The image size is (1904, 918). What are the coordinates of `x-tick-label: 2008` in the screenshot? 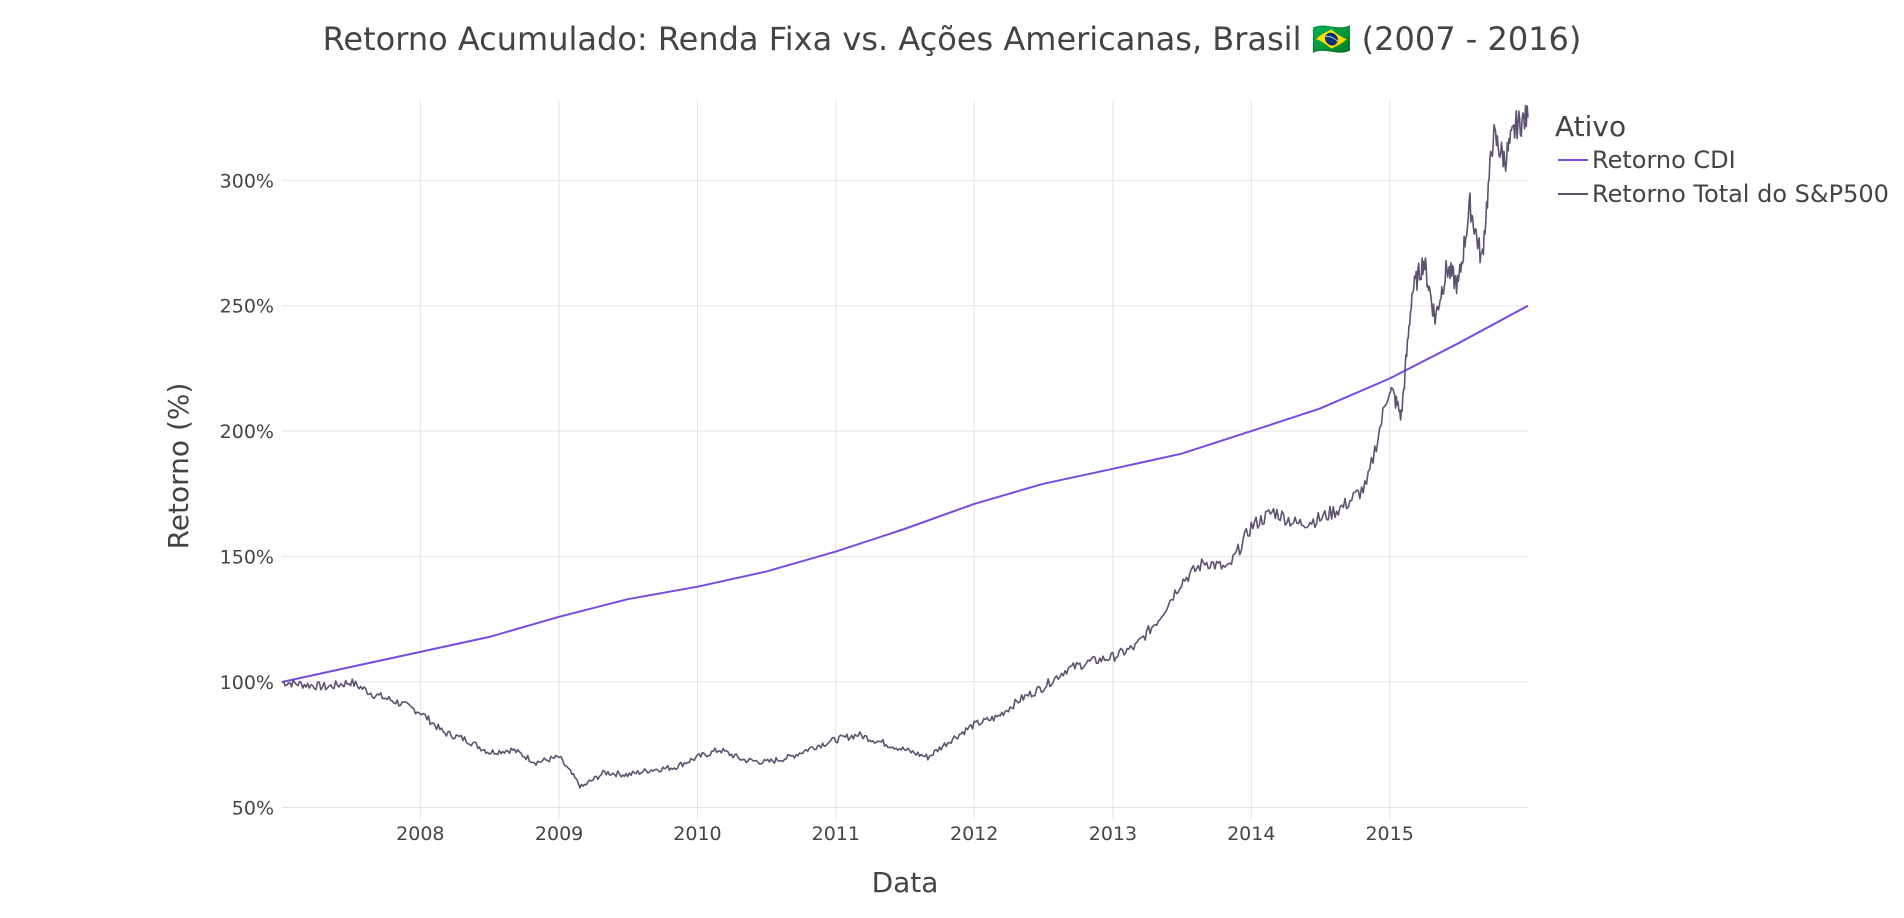 It's located at (420, 834).